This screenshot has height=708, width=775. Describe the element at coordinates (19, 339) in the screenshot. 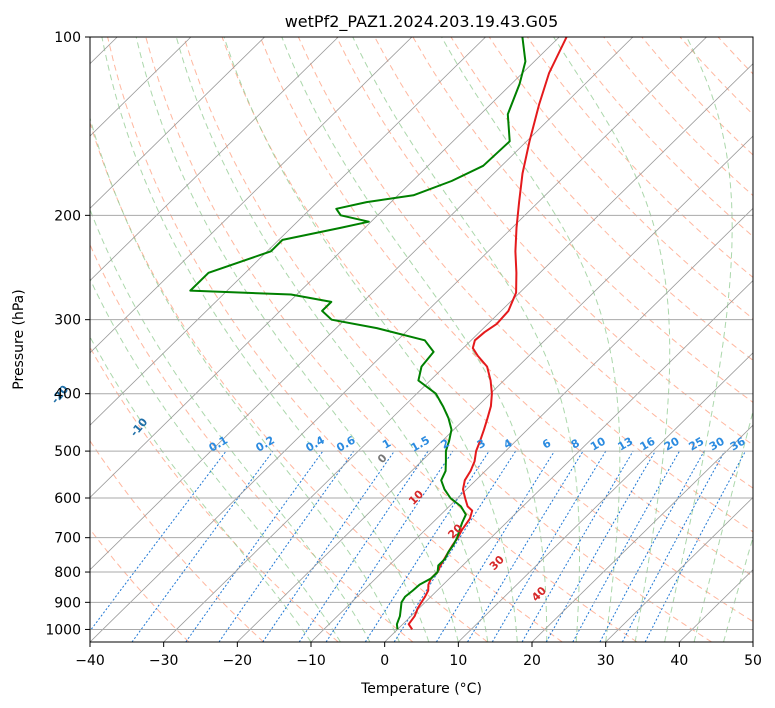

I see `y-axis-label: Pressure (hPa)` at that location.